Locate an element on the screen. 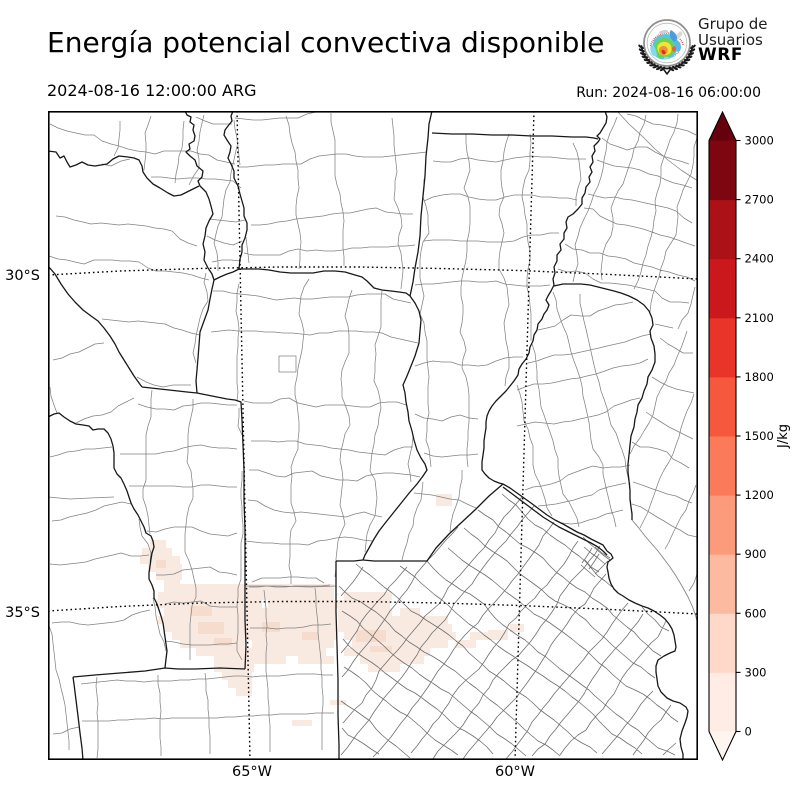  logo-seal-graphic is located at coordinates (667, 47).